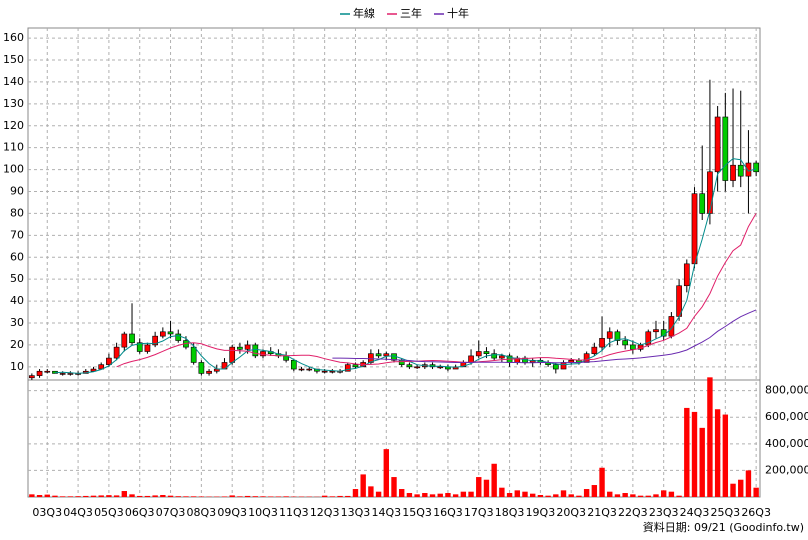 This screenshot has height=540, width=808. Describe the element at coordinates (602, 512) in the screenshot. I see `x-tick-label: 21Q3` at that location.